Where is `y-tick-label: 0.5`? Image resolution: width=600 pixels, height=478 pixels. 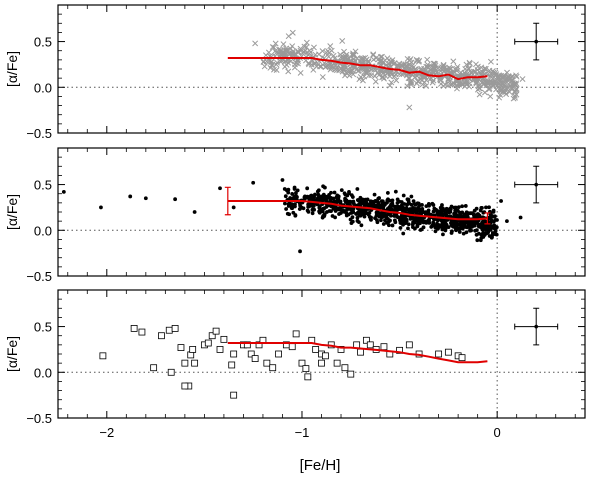
y-tick-label: 0.5 is located at coordinates (43, 42).